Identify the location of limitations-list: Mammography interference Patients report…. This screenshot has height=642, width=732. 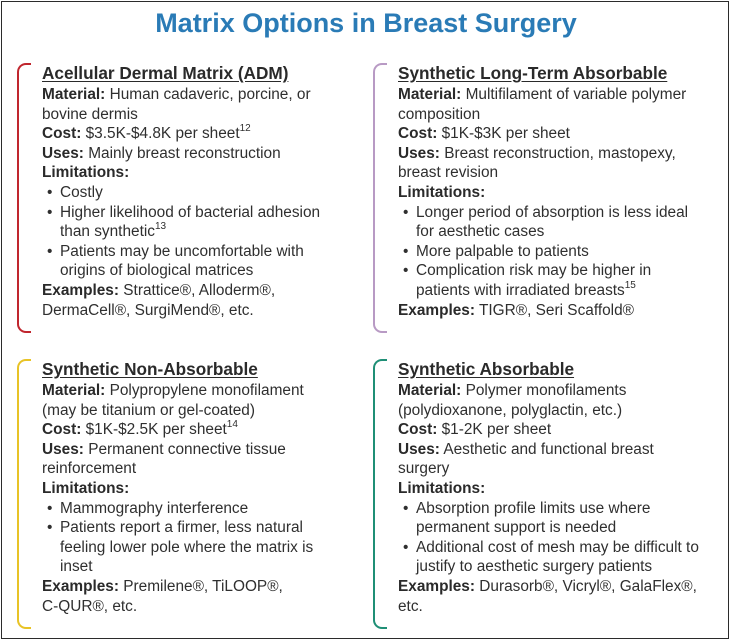
(177, 538).